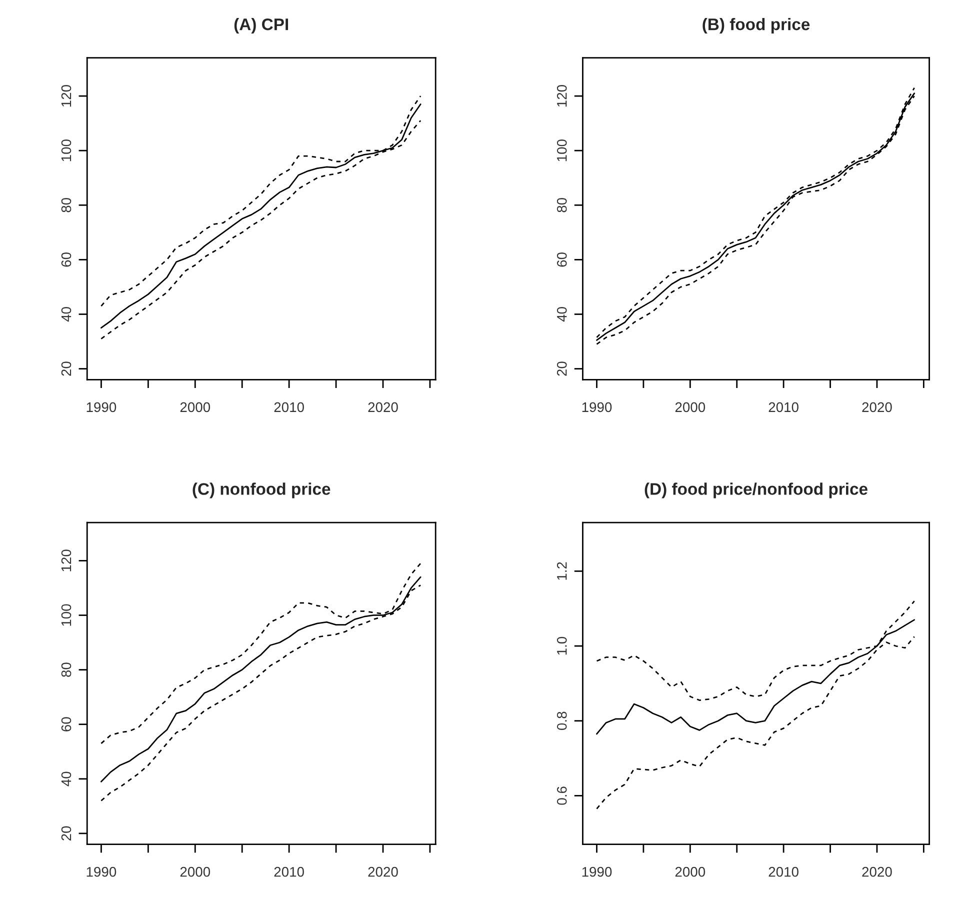 This screenshot has width=968, height=904. I want to click on y-tick-label: 1.2, so click(561, 571).